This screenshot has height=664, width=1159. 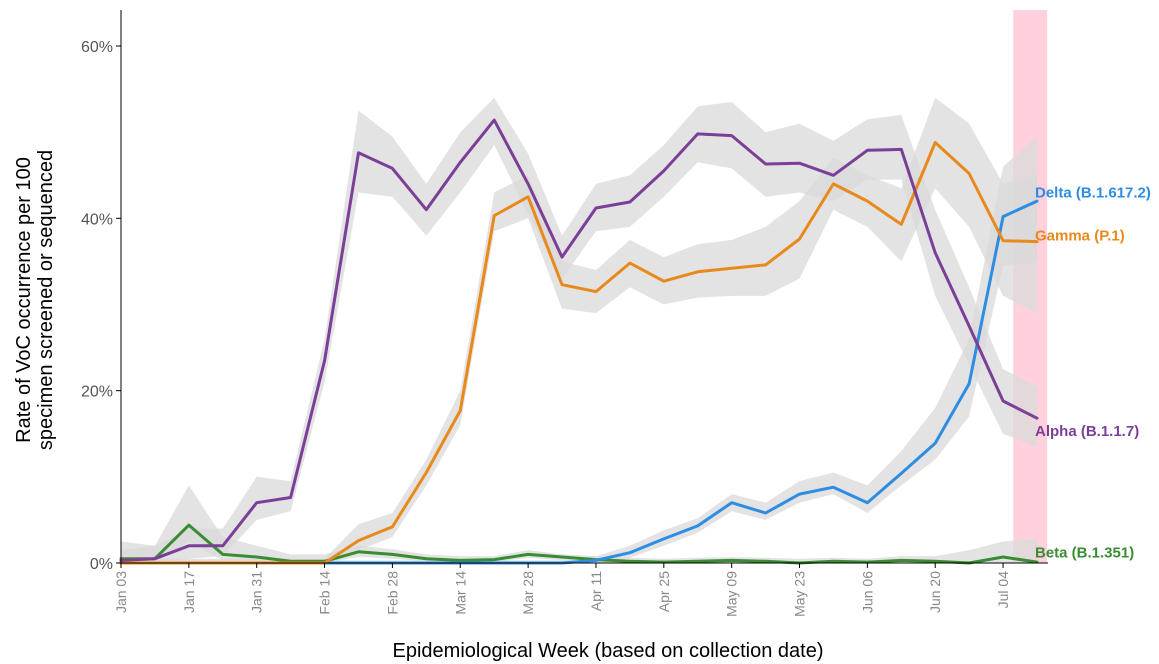 What do you see at coordinates (596, 591) in the screenshot?
I see `x-tick-label: Apr 11` at bounding box center [596, 591].